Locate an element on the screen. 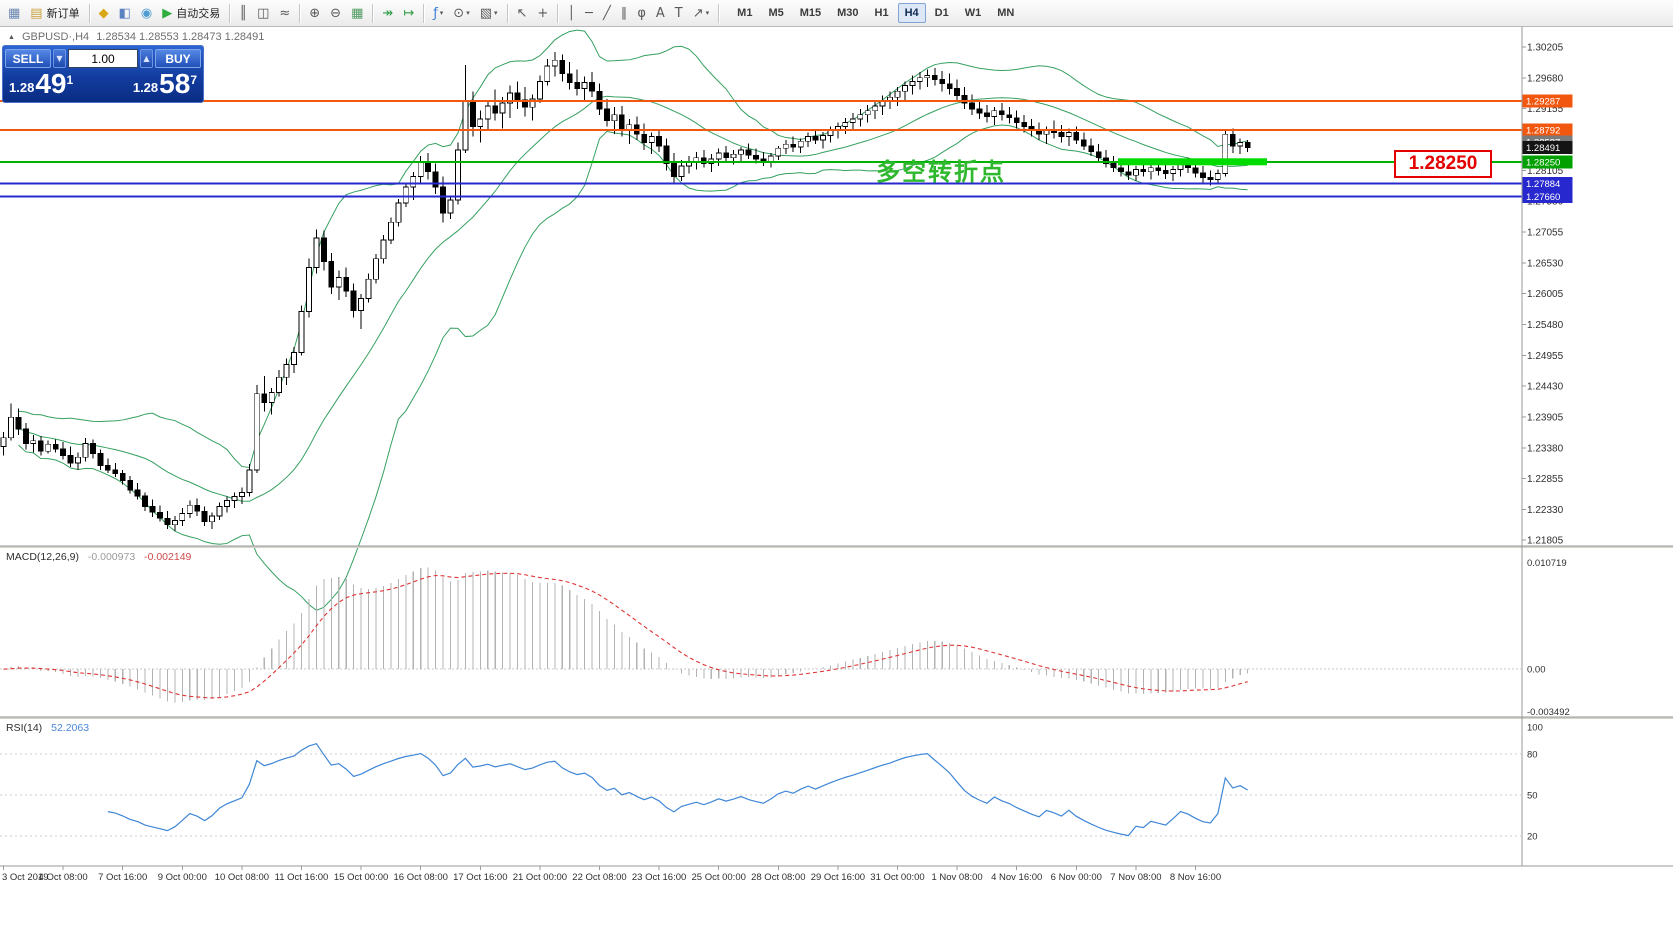  svg-text: 1.26530 is located at coordinates (1545, 263).